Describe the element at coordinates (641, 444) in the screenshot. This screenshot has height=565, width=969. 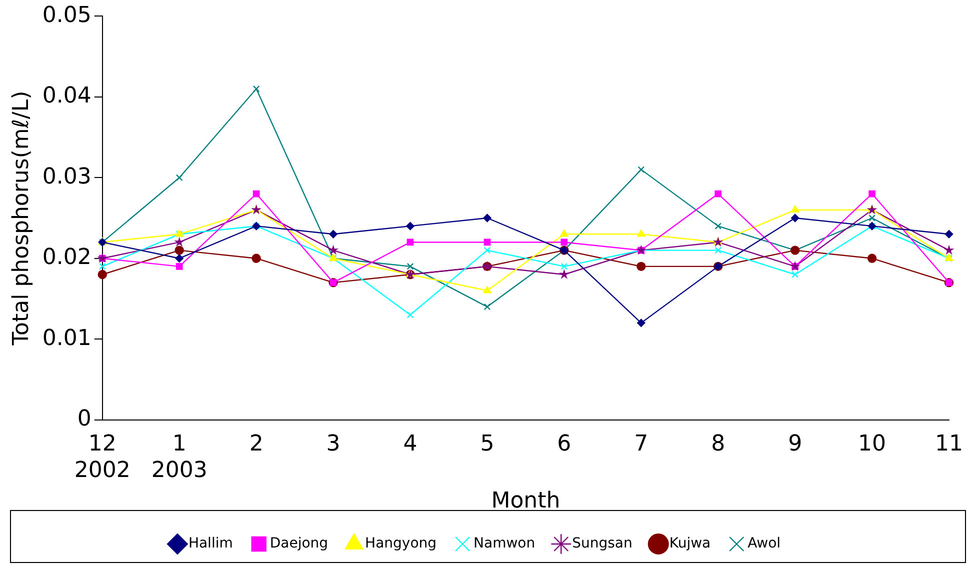
I see `x-tick-label: 7` at that location.